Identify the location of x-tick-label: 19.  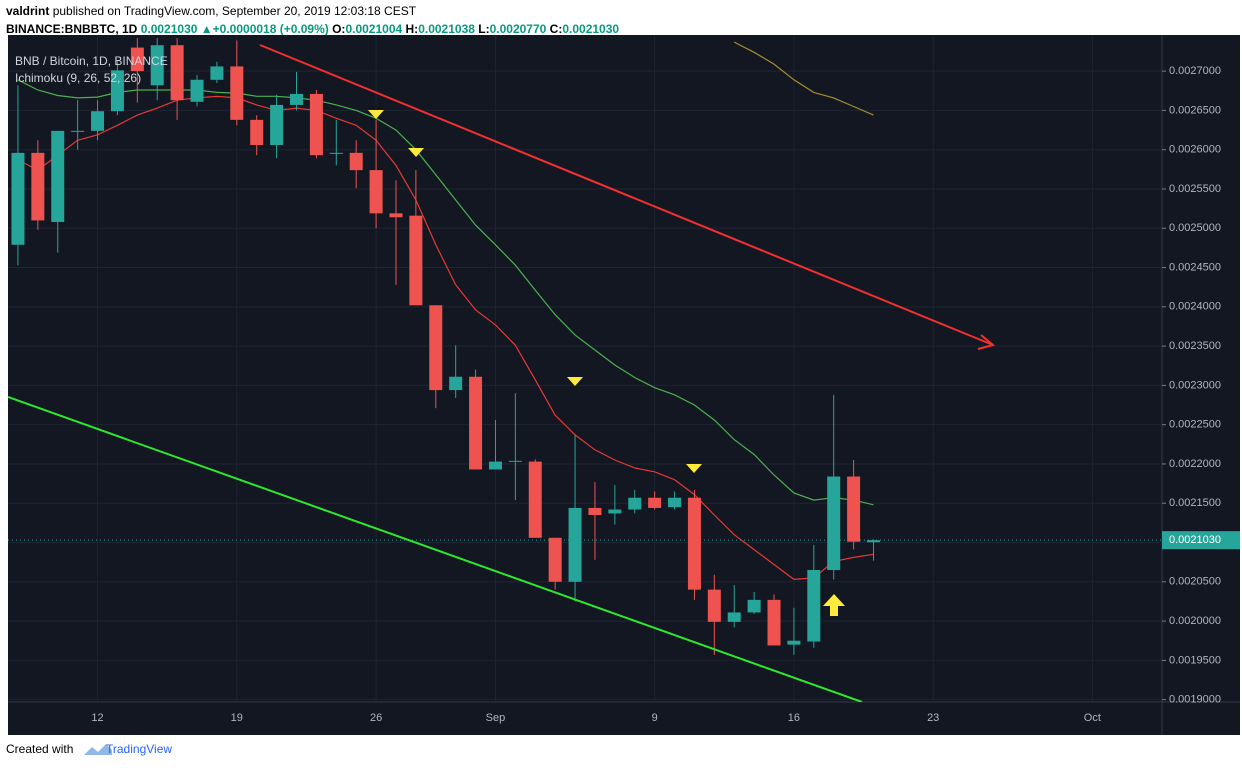
(237, 718).